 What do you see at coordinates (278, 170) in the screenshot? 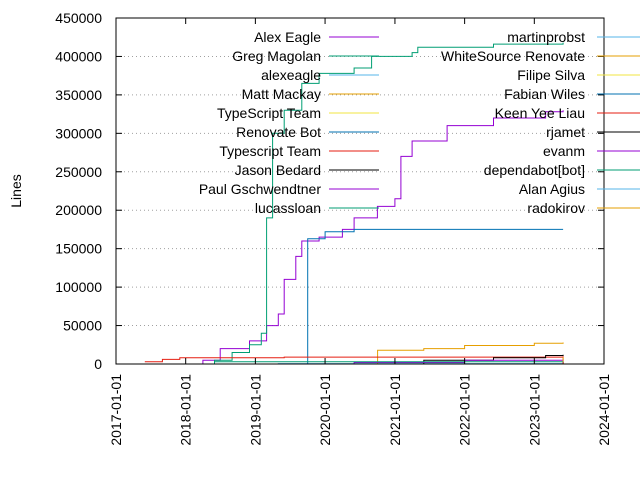
I see `legend-label: Jason Bedard` at bounding box center [278, 170].